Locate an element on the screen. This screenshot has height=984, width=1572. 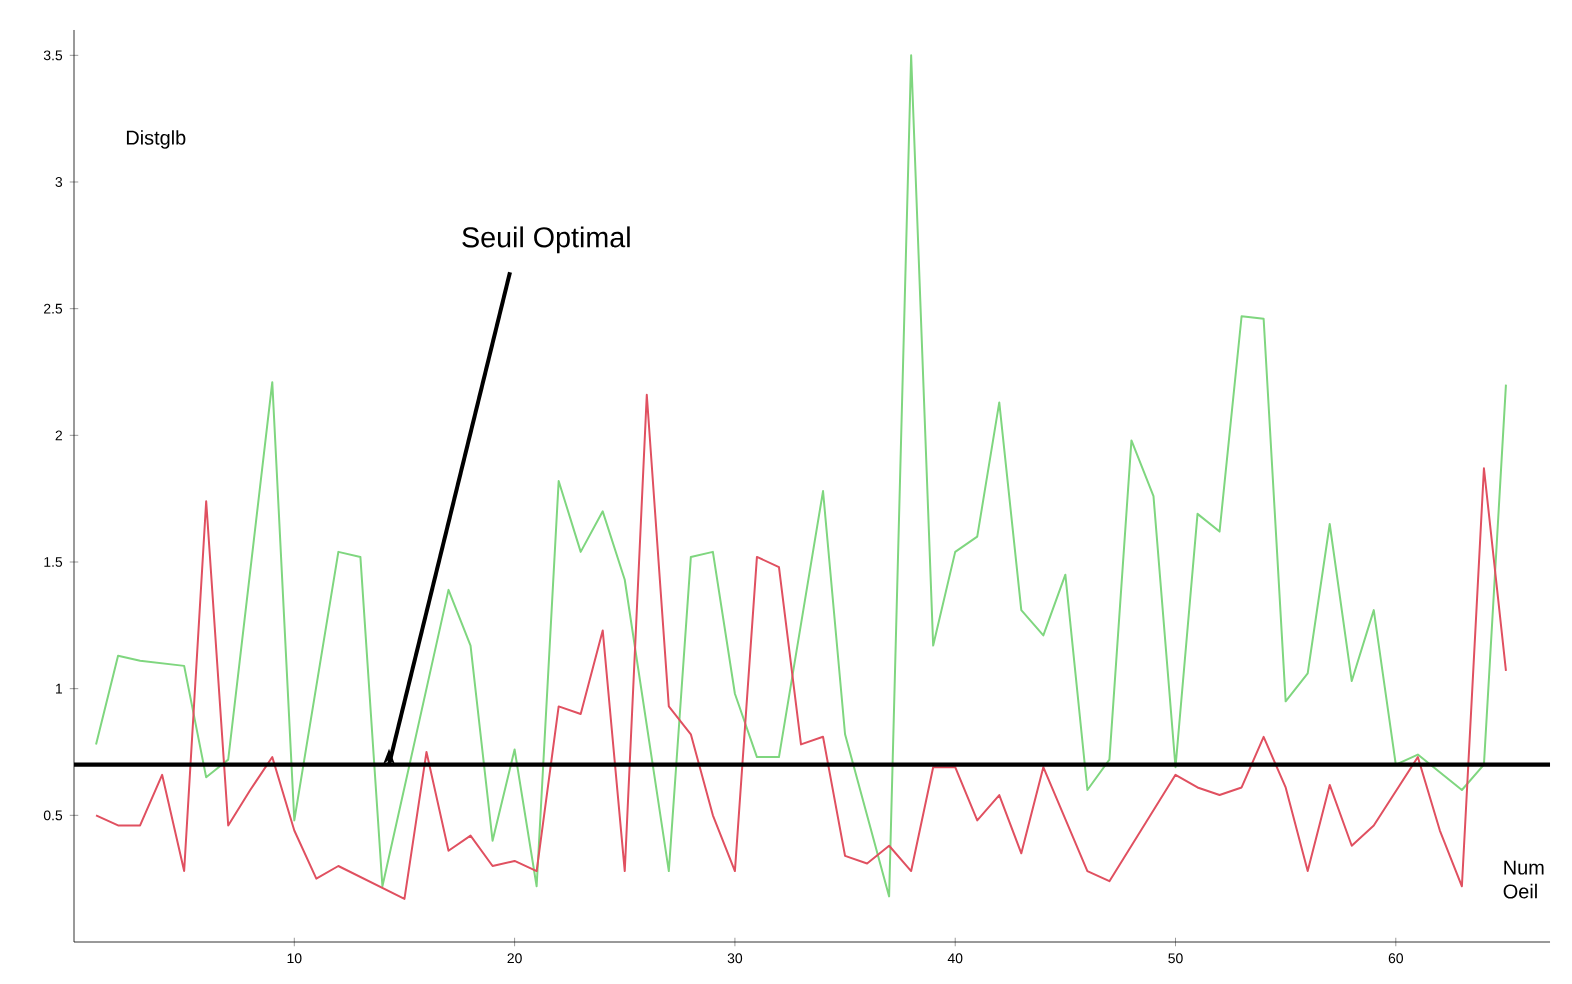
ref-line-label: Seuil Optimal is located at coordinates (546, 240).